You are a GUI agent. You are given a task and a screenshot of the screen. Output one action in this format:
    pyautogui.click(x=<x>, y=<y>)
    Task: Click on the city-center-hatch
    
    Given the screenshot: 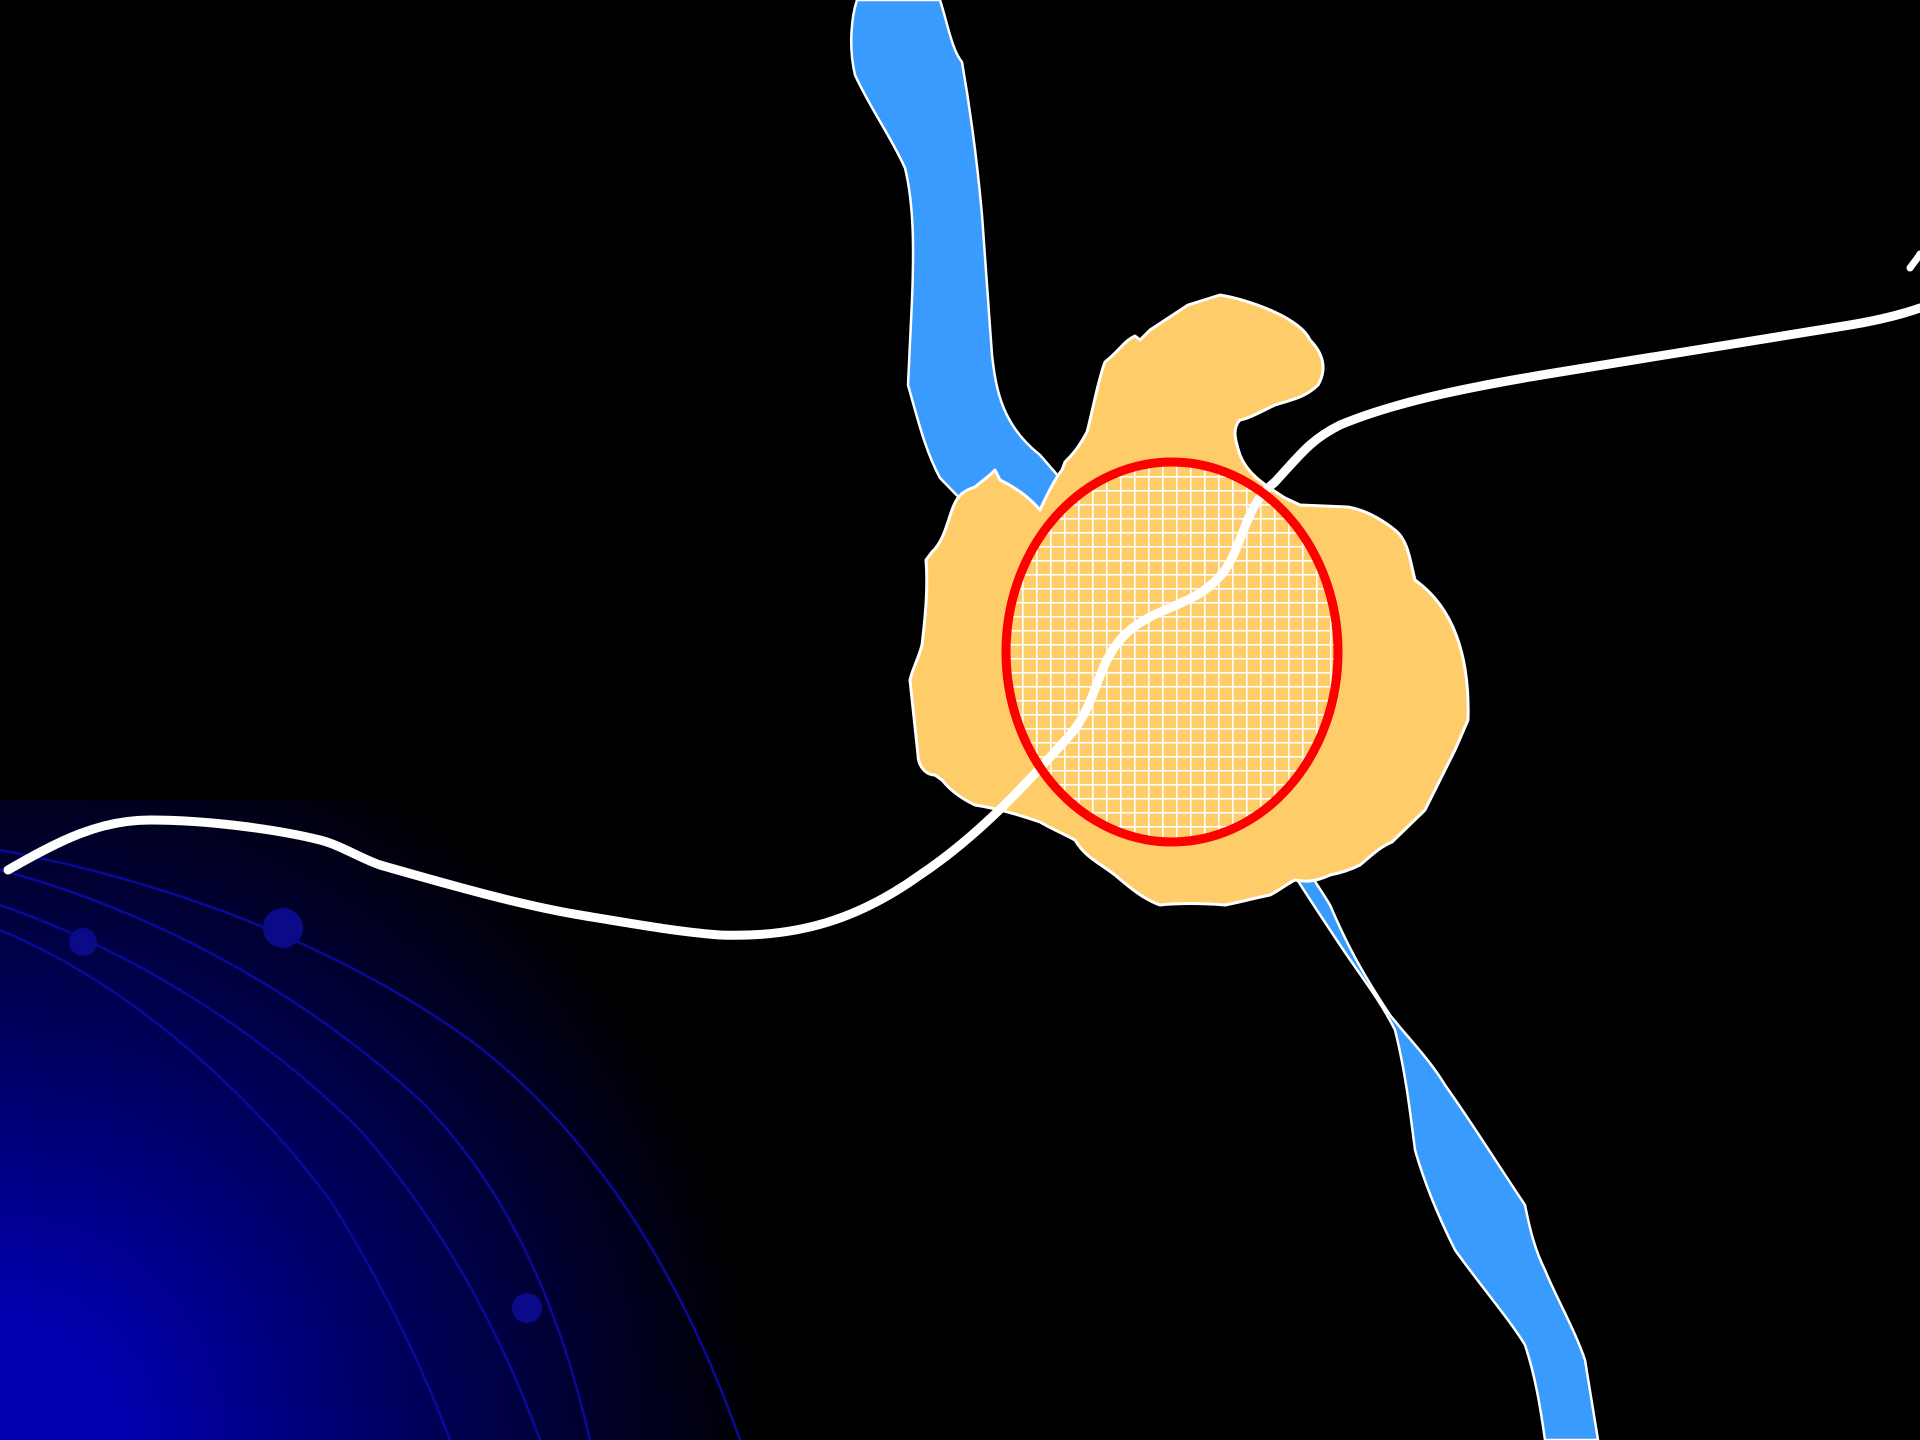 What is the action you would take?
    pyautogui.click(x=1172, y=652)
    